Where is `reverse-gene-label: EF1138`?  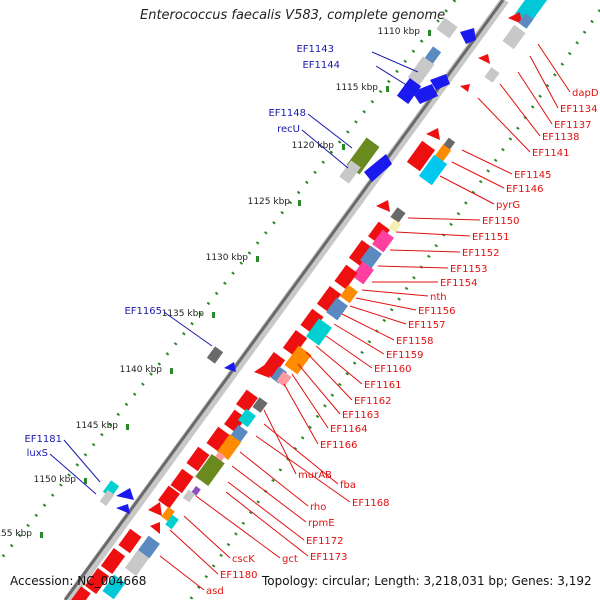 reverse-gene-label: EF1138 is located at coordinates (561, 137).